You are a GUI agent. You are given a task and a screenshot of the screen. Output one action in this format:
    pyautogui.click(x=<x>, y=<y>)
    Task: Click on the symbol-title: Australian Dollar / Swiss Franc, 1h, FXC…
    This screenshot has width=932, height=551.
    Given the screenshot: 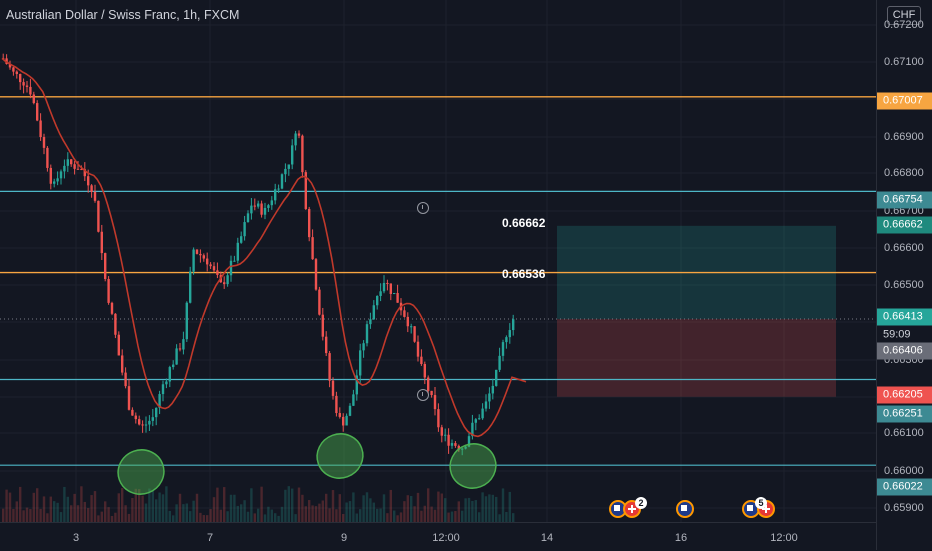 What is the action you would take?
    pyautogui.click(x=123, y=15)
    